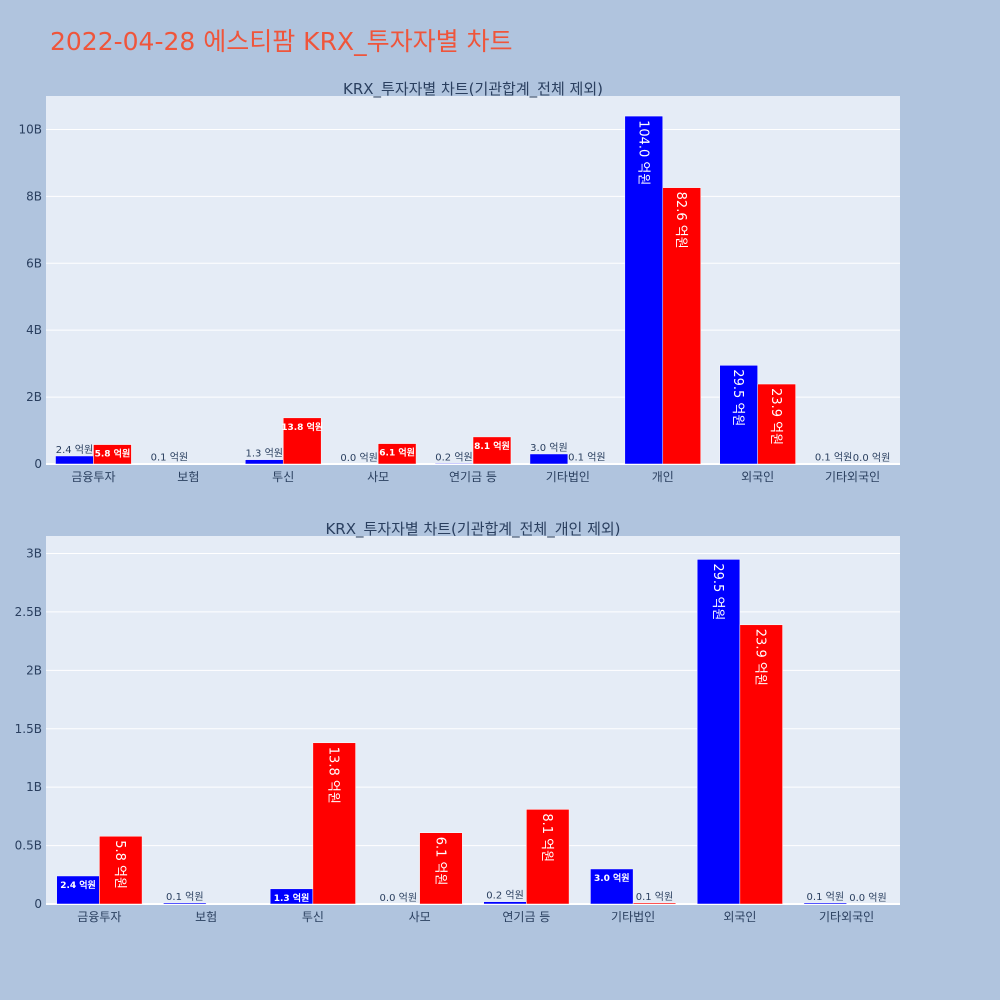  Describe the element at coordinates (34, 330) in the screenshot. I see `y-tick-label: 4B` at that location.